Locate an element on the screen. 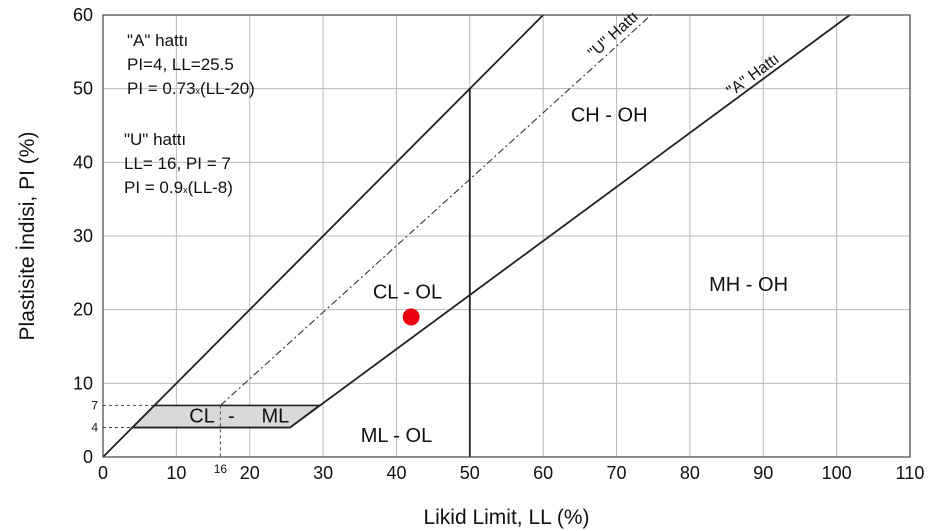 This screenshot has width=943, height=531. a-note-eq-rest: (LL-20) is located at coordinates (227, 88).